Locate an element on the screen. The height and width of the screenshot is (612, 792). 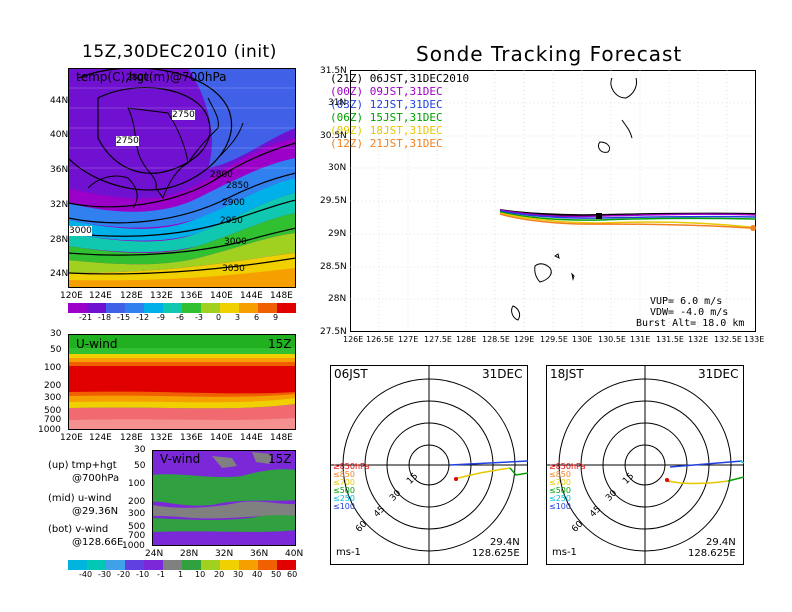
colorbar-tick: 60 is located at coordinates (292, 574).